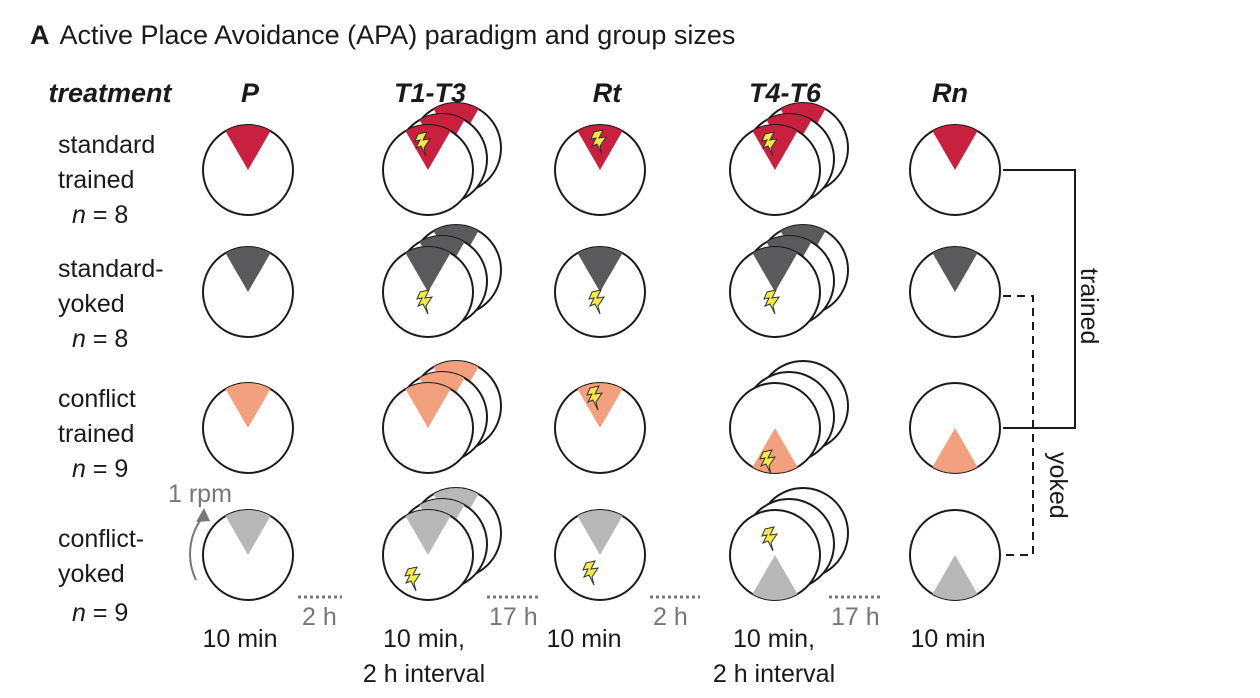  Describe the element at coordinates (775, 269) in the screenshot. I see `arena-g2-t4-t6-shock-zone` at that location.